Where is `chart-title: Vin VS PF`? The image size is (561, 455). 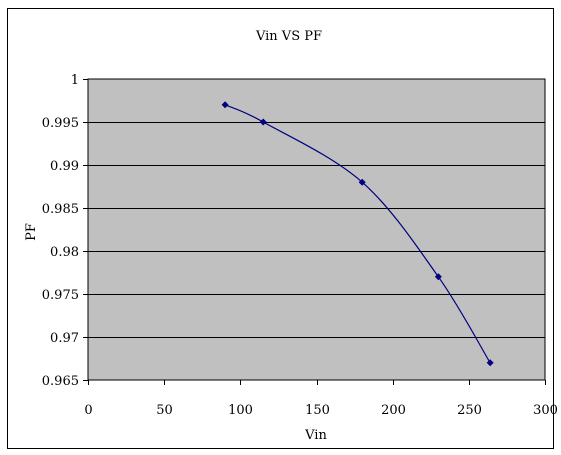
chart-title: Vin VS PF is located at coordinates (288, 36).